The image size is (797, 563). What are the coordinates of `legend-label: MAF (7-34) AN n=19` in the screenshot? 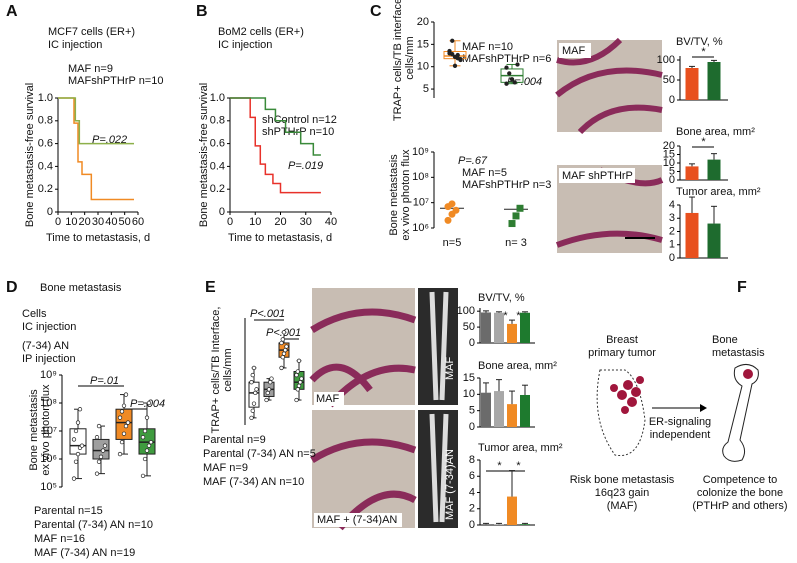 It's located at (84, 553).